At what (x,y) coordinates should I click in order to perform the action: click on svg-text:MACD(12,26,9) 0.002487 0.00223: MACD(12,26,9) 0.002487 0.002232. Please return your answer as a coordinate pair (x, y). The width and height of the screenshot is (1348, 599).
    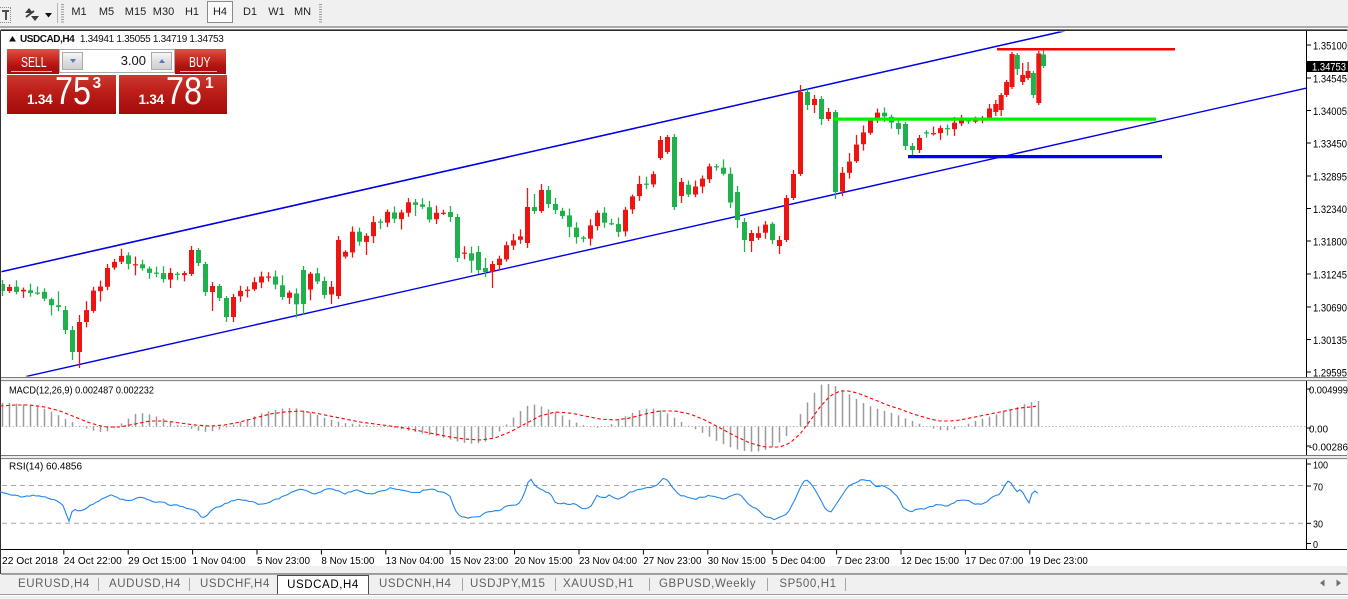
    Looking at the image, I should click on (81, 391).